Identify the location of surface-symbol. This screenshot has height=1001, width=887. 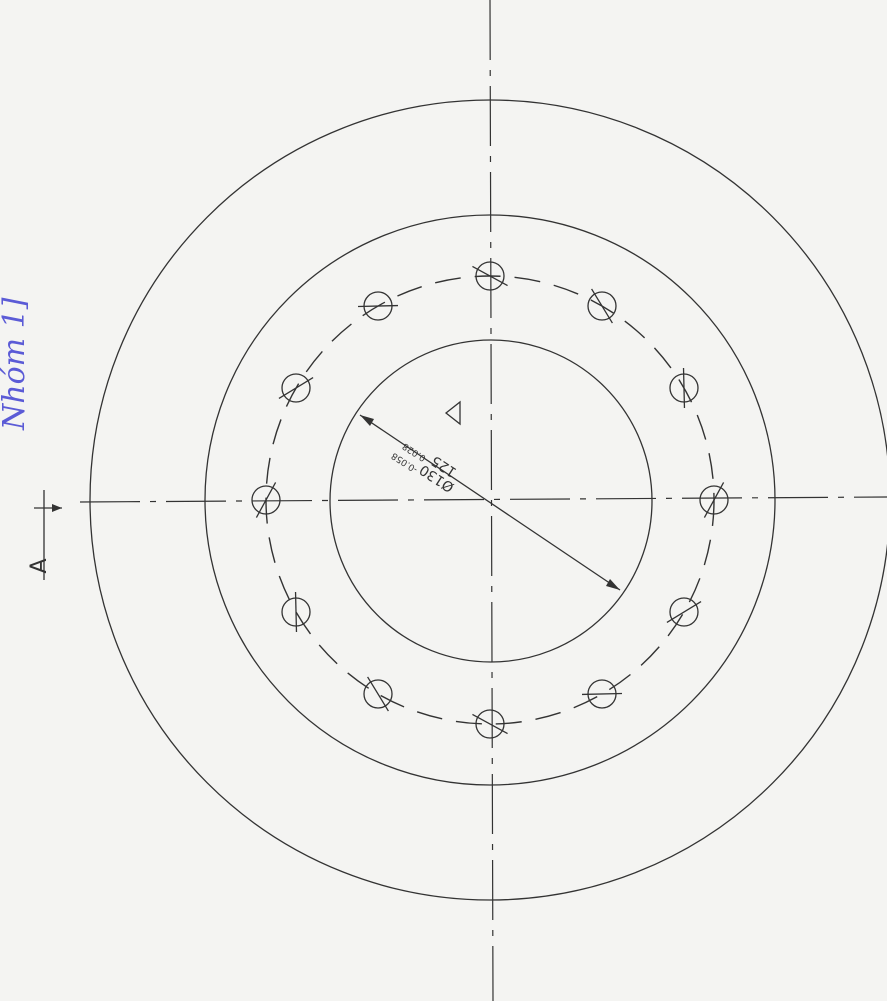
(452, 413).